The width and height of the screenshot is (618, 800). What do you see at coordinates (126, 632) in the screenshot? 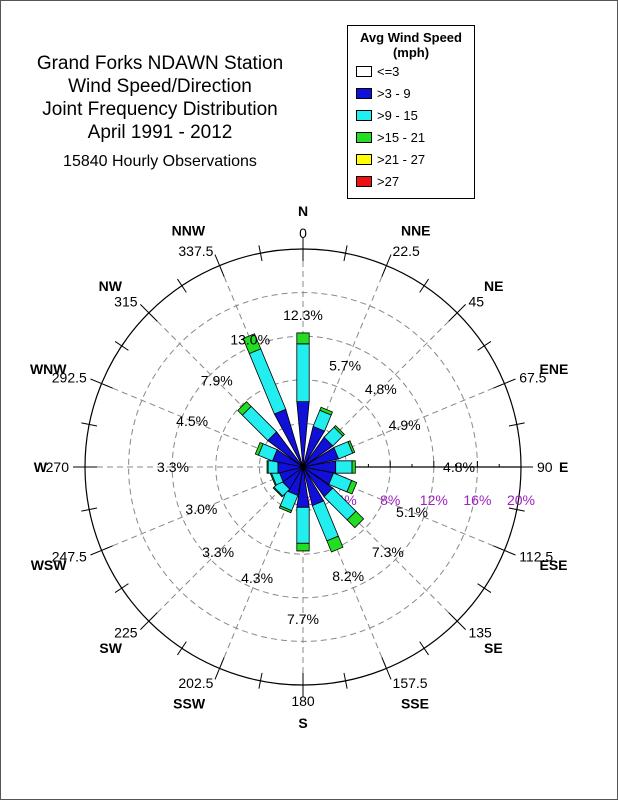
I see `degree-label: 225` at bounding box center [126, 632].